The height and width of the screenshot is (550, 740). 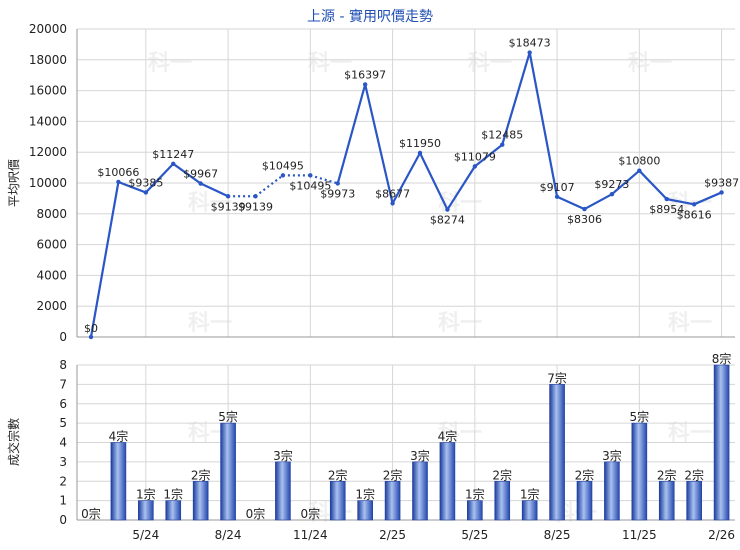 I want to click on price-tick-label: 18000, so click(x=48, y=60).